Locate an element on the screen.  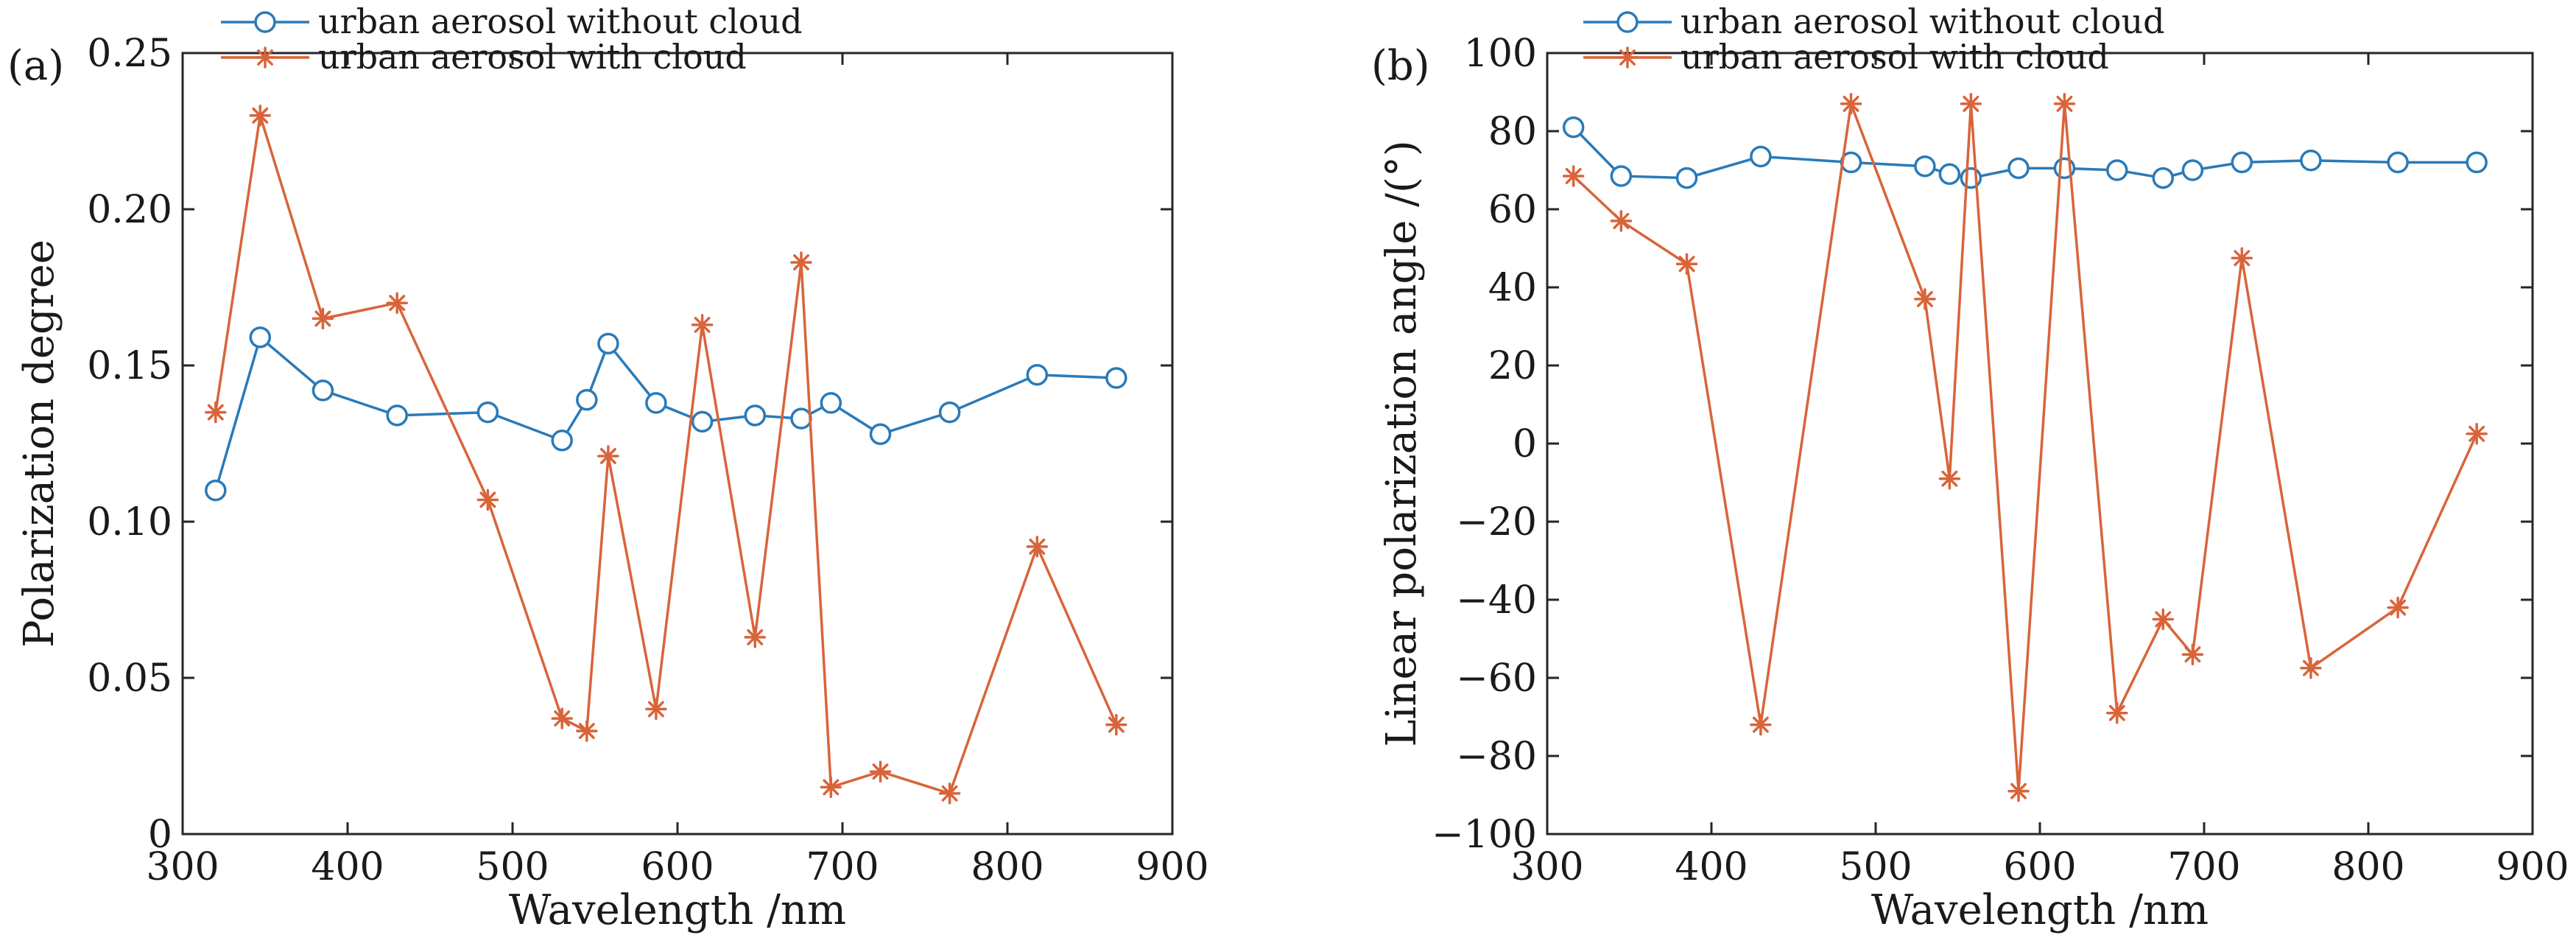
y-tick-label: 100 is located at coordinates (1500, 54).